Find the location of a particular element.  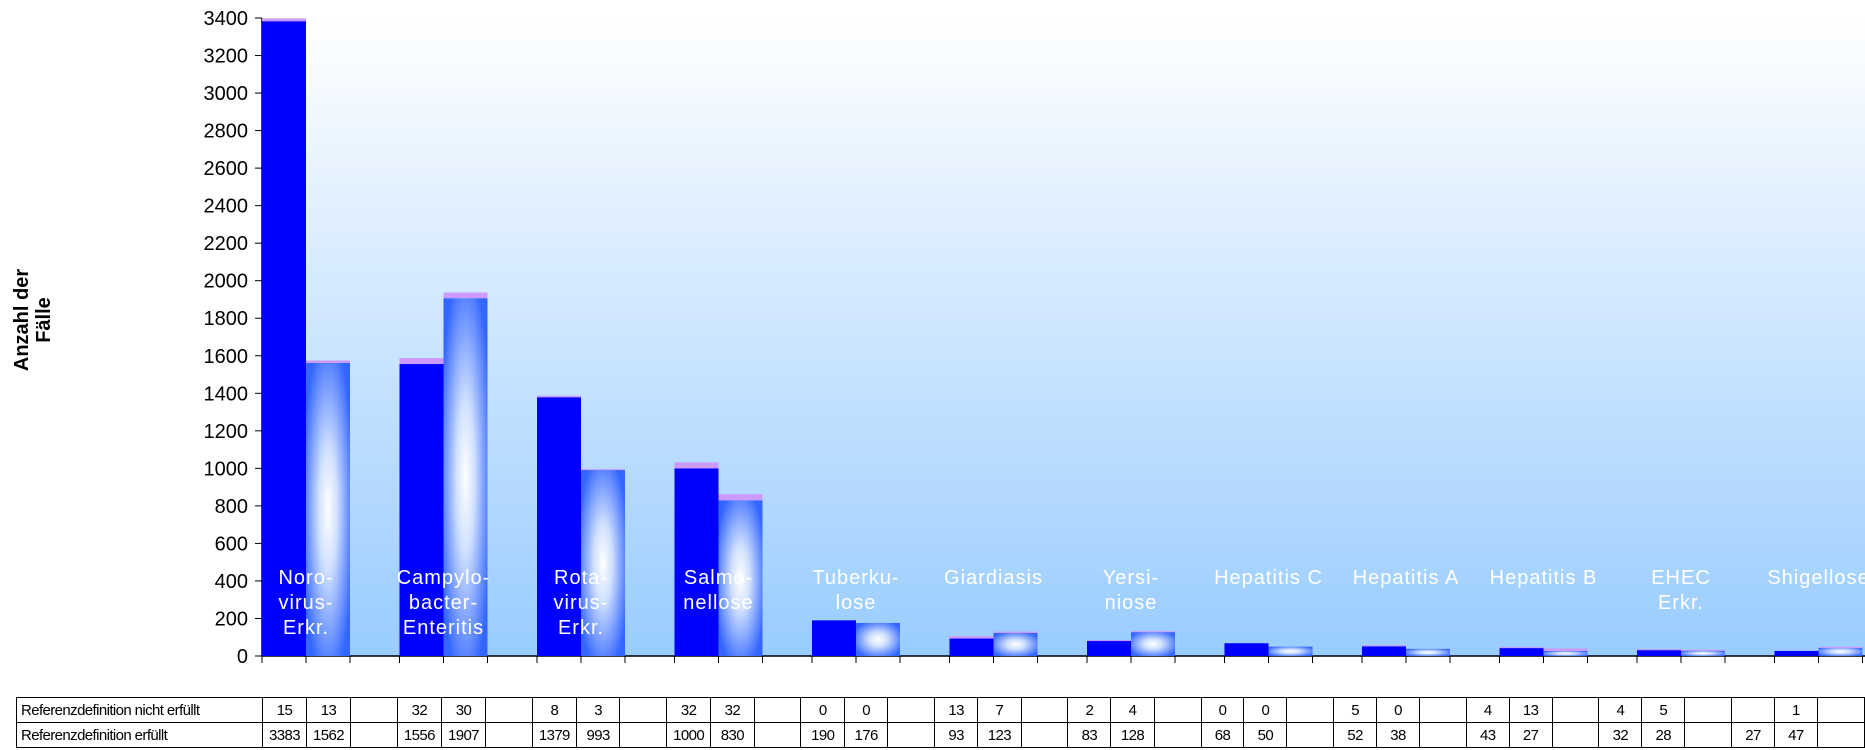

category-label: Campylo-bacter-Enteritis is located at coordinates (444, 603).